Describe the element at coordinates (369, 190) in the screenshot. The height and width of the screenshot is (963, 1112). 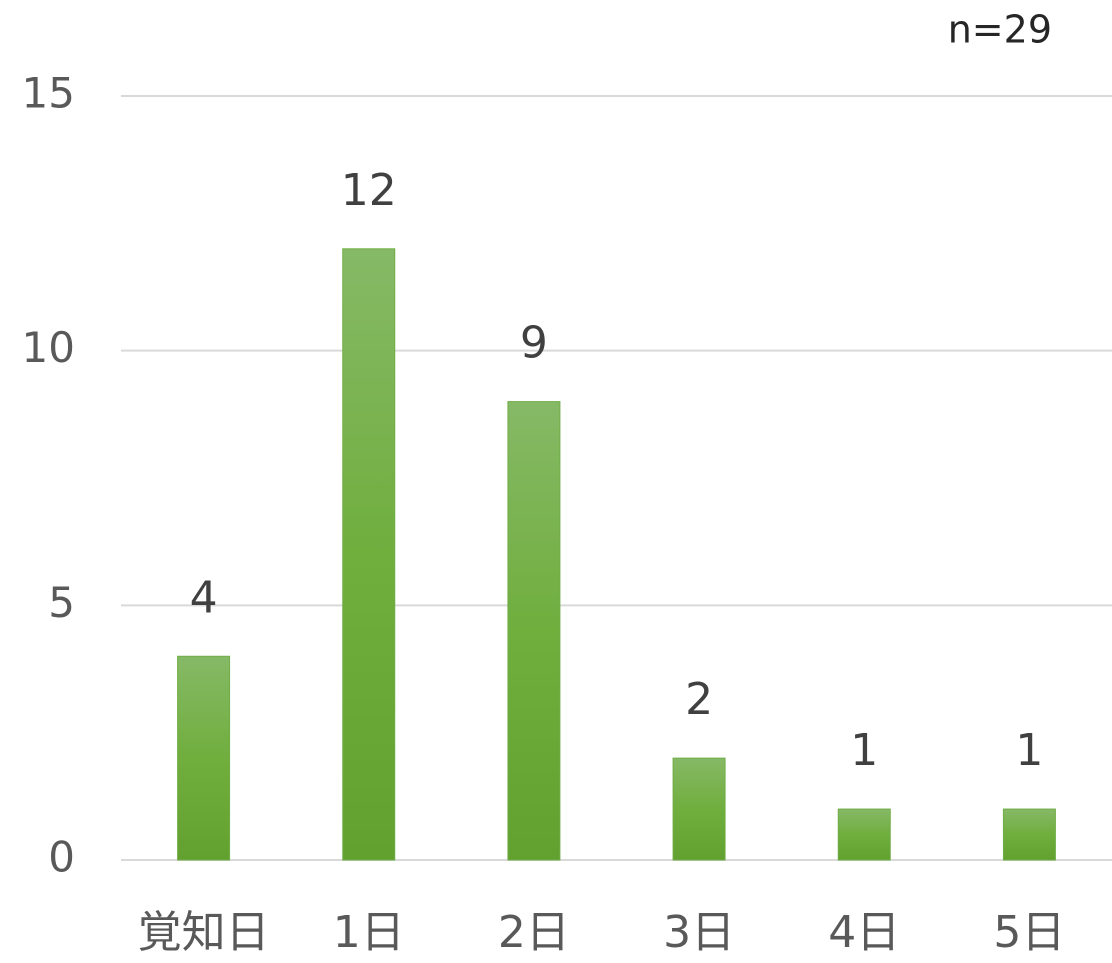
I see `value-label: 12` at that location.